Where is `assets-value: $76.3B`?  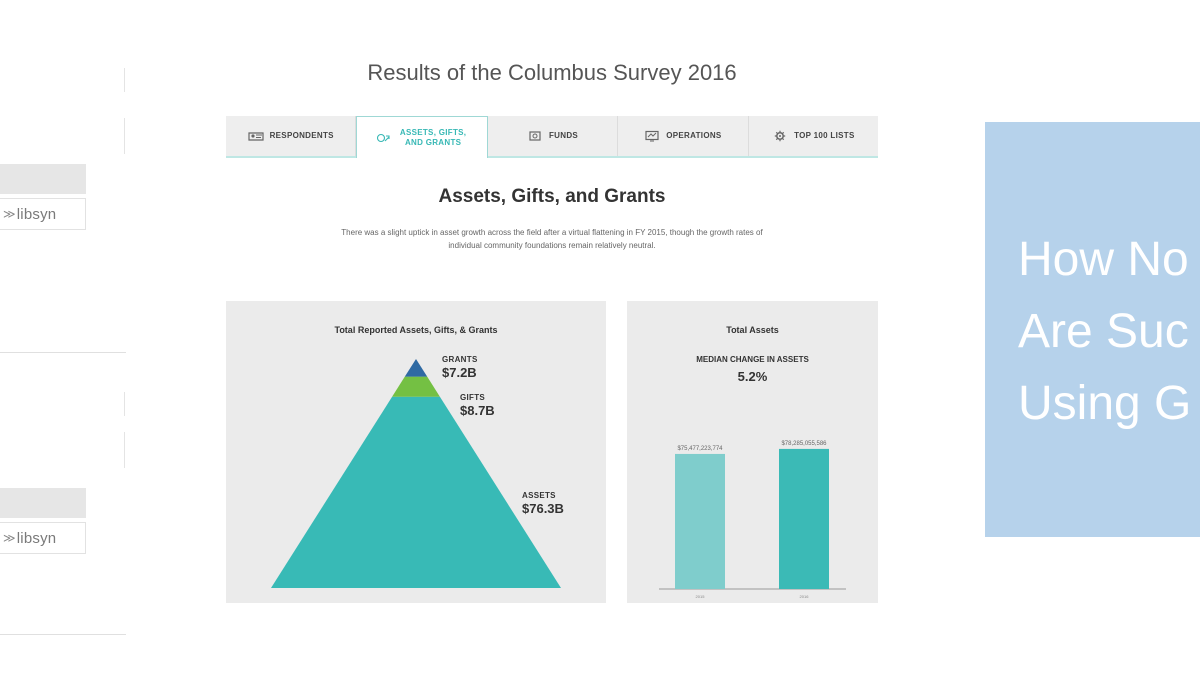
assets-value: $76.3B is located at coordinates (543, 508).